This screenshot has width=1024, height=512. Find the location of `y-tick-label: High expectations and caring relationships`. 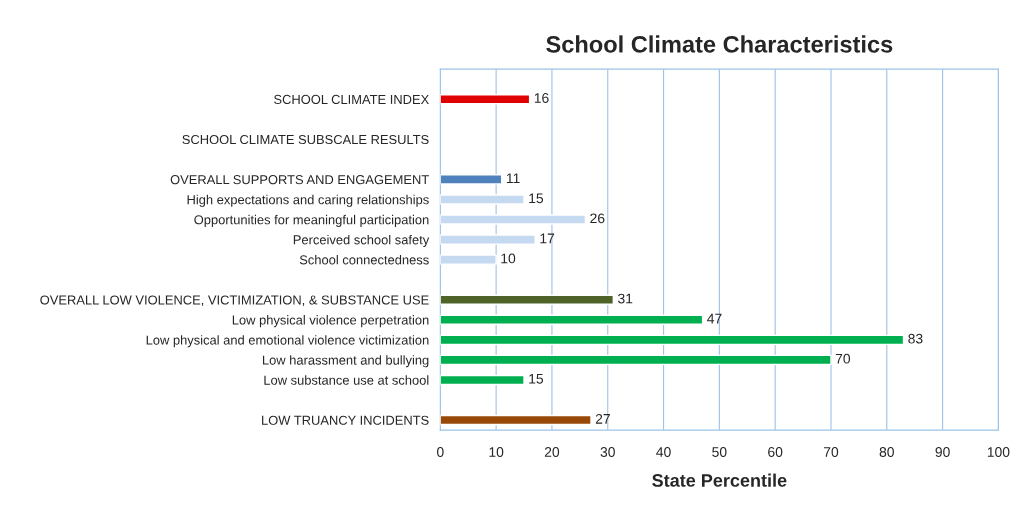

y-tick-label: High expectations and caring relationships is located at coordinates (308, 200).